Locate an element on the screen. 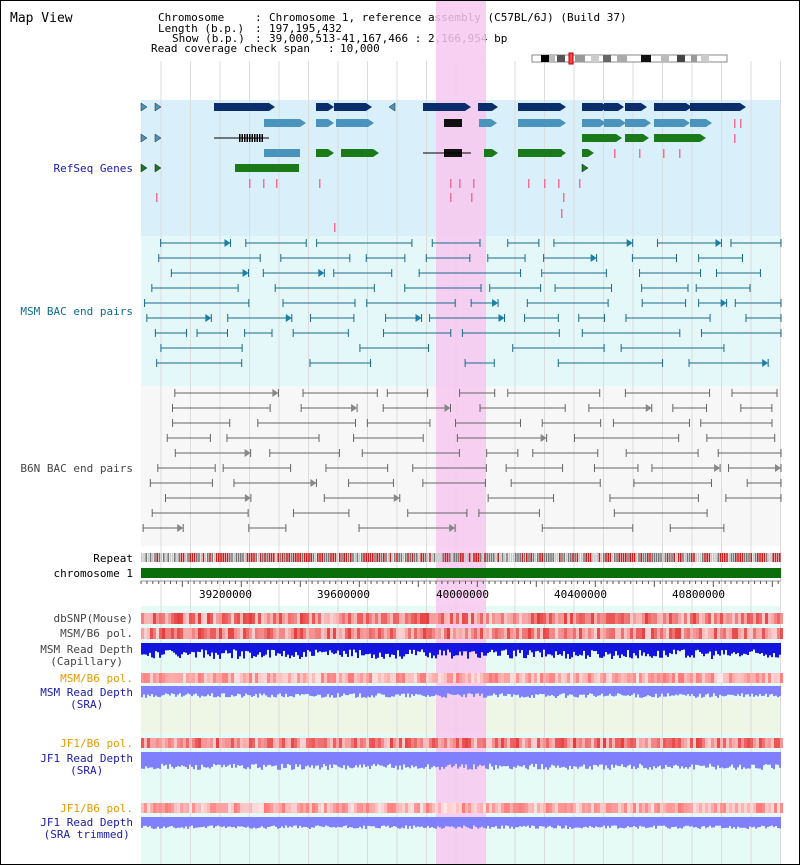  msm-bac-label: MSM BAC end pairs is located at coordinates (76, 311).